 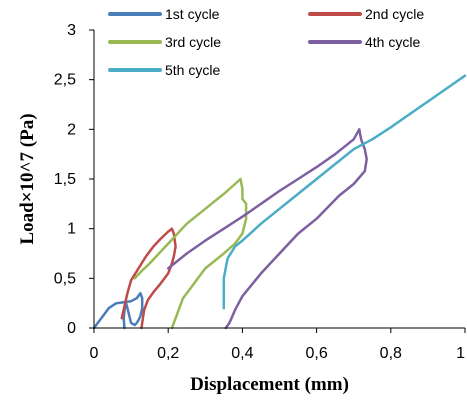 I want to click on y-axis-title: Load×10^7 (Pa), so click(x=27, y=178).